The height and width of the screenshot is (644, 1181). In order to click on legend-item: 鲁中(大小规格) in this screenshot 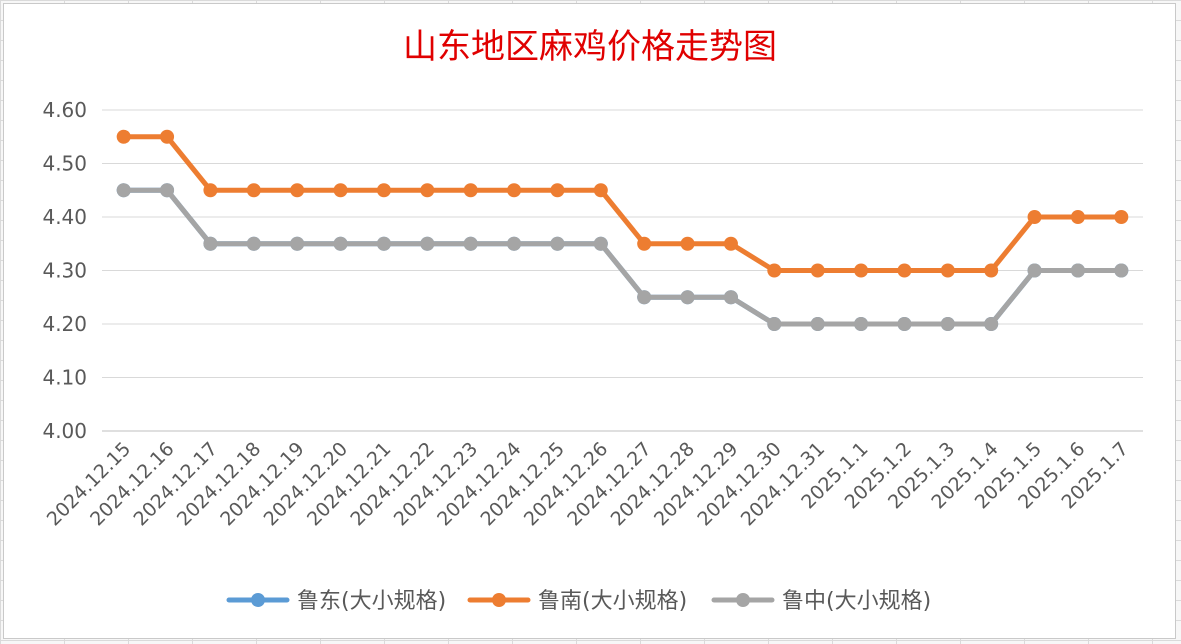, I will do `click(821, 601)`.